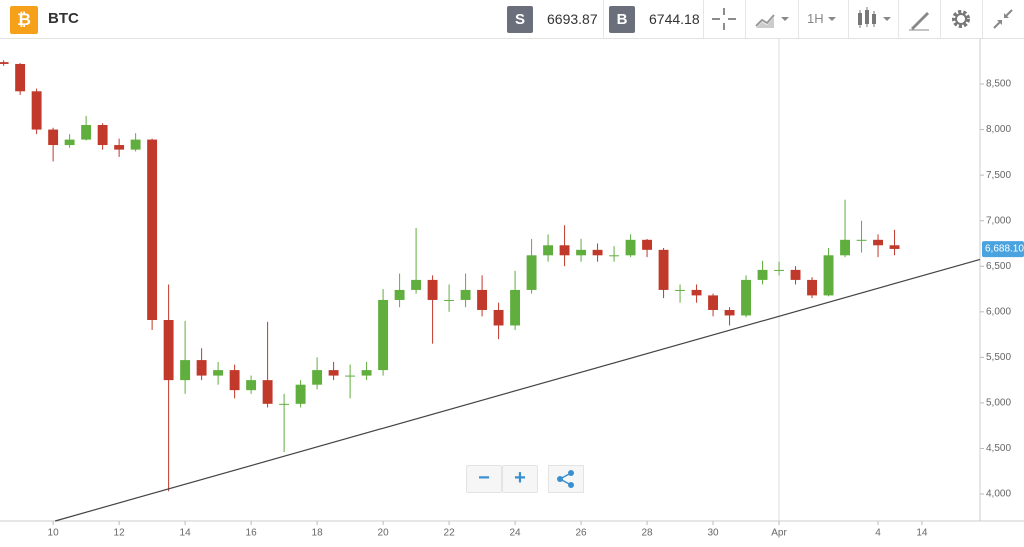 The height and width of the screenshot is (547, 1024). I want to click on symbol: BTC, so click(63, 18).